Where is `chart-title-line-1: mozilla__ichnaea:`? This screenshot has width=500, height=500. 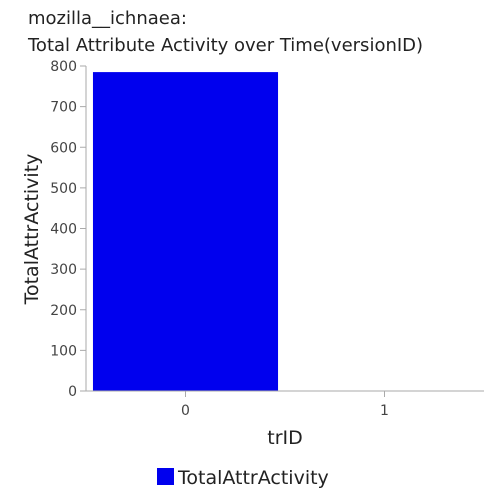
chart-title-line-1: mozilla__ichnaea: is located at coordinates (107, 18).